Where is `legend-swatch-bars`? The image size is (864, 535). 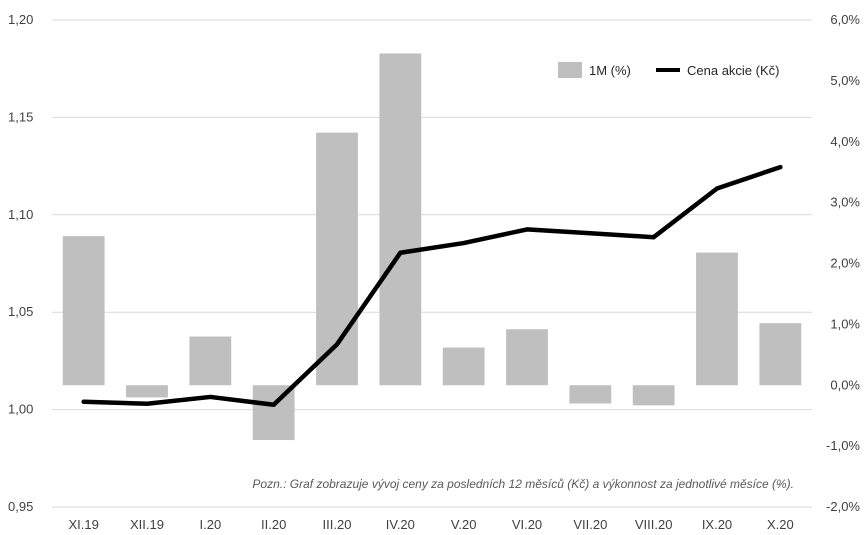
legend-swatch-bars is located at coordinates (570, 70).